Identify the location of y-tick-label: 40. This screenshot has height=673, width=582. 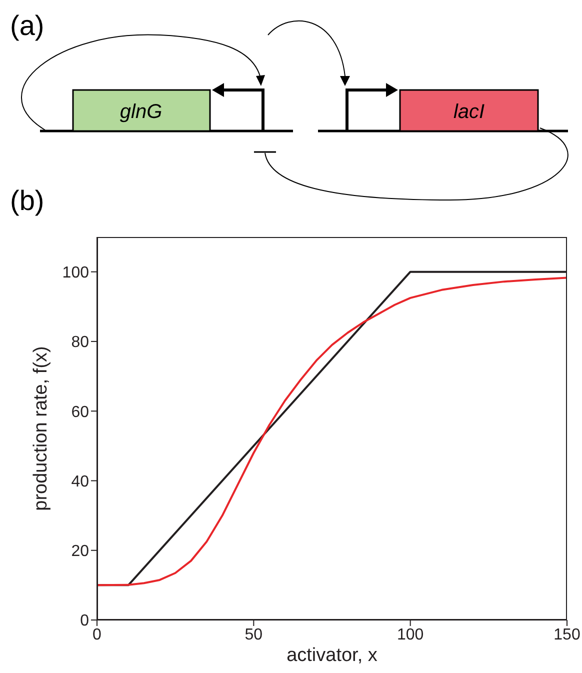
(80, 481).